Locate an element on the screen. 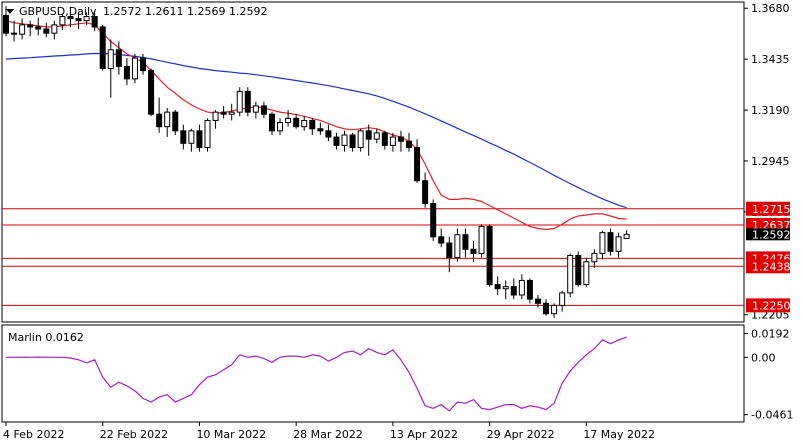 This screenshot has height=445, width=803. current-price-bg is located at coordinates (768, 234).